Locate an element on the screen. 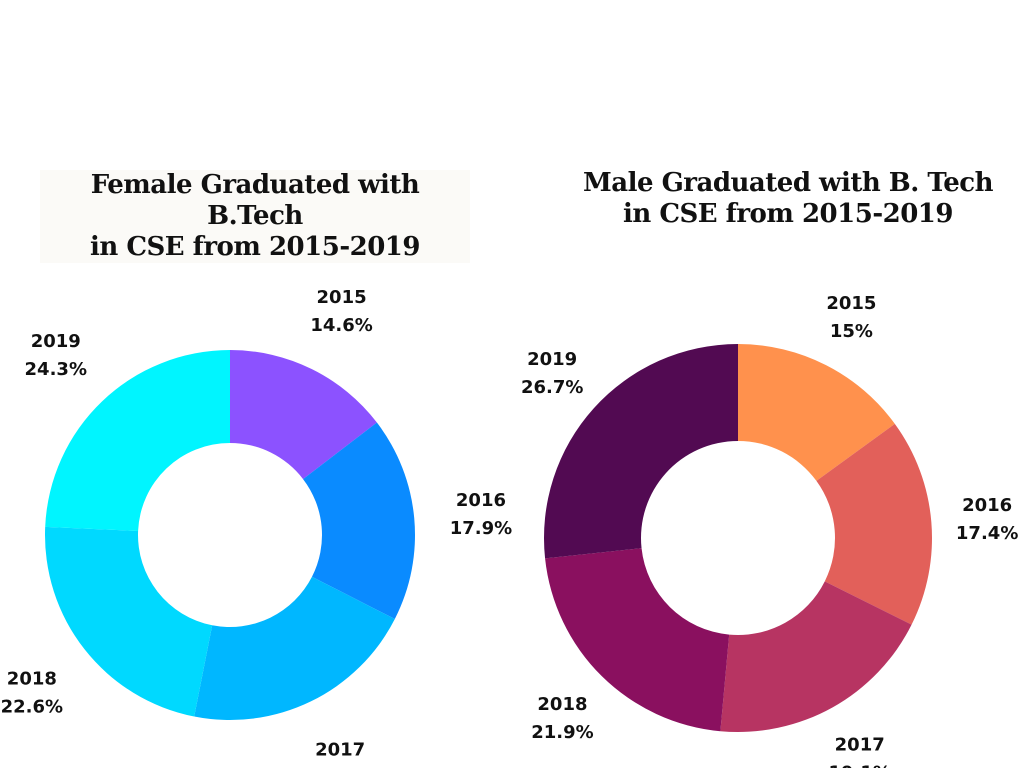 Image resolution: width=1024 pixels, height=768 pixels. female-category-label-2019: 2019 is located at coordinates (56, 341).